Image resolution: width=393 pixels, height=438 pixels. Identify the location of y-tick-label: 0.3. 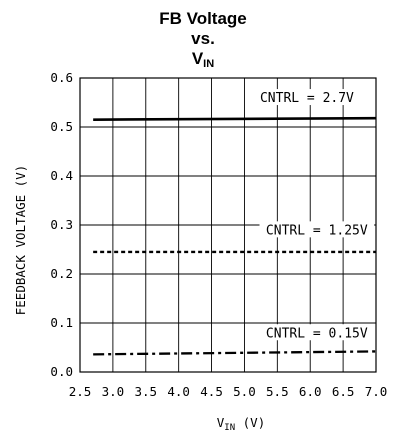
(61, 224).